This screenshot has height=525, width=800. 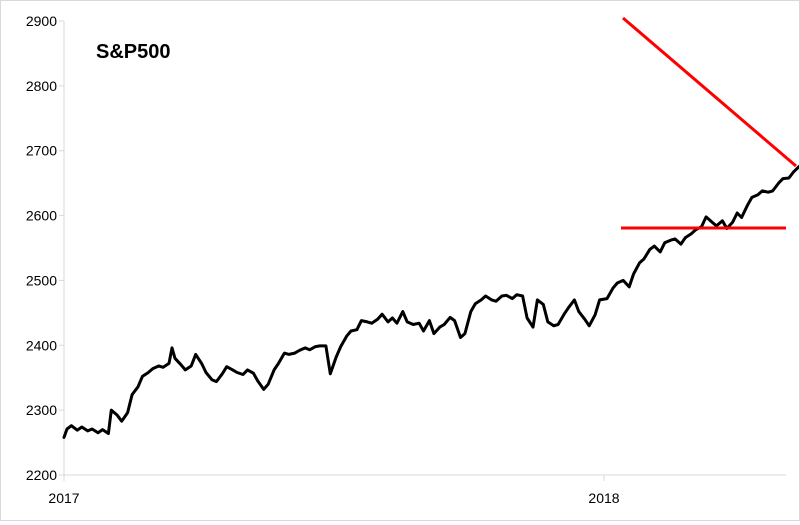 I want to click on resistance-trendline, so click(x=709, y=92).